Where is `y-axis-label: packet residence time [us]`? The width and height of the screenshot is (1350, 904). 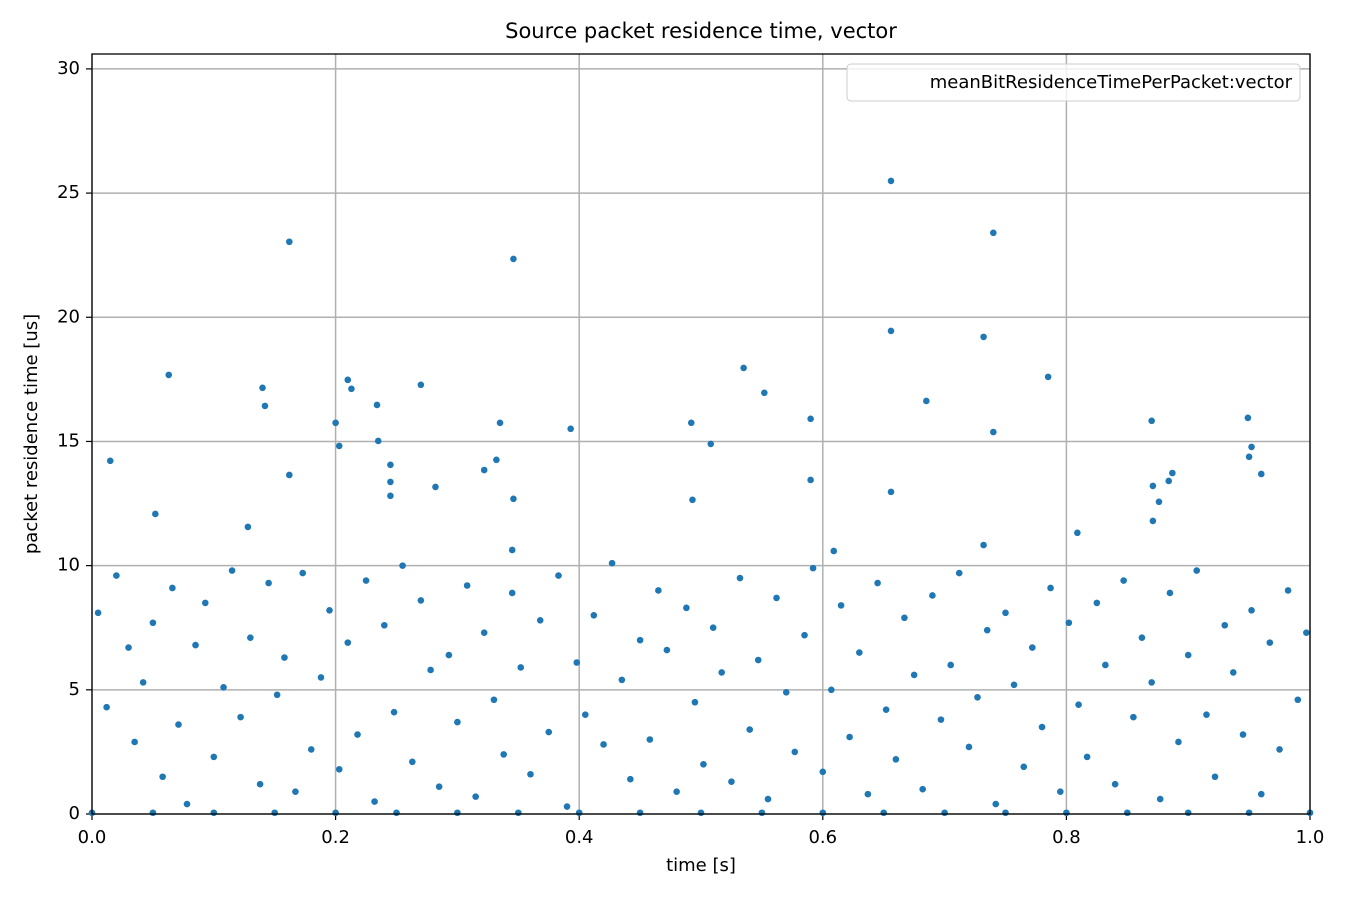
y-axis-label: packet residence time [us] is located at coordinates (31, 434).